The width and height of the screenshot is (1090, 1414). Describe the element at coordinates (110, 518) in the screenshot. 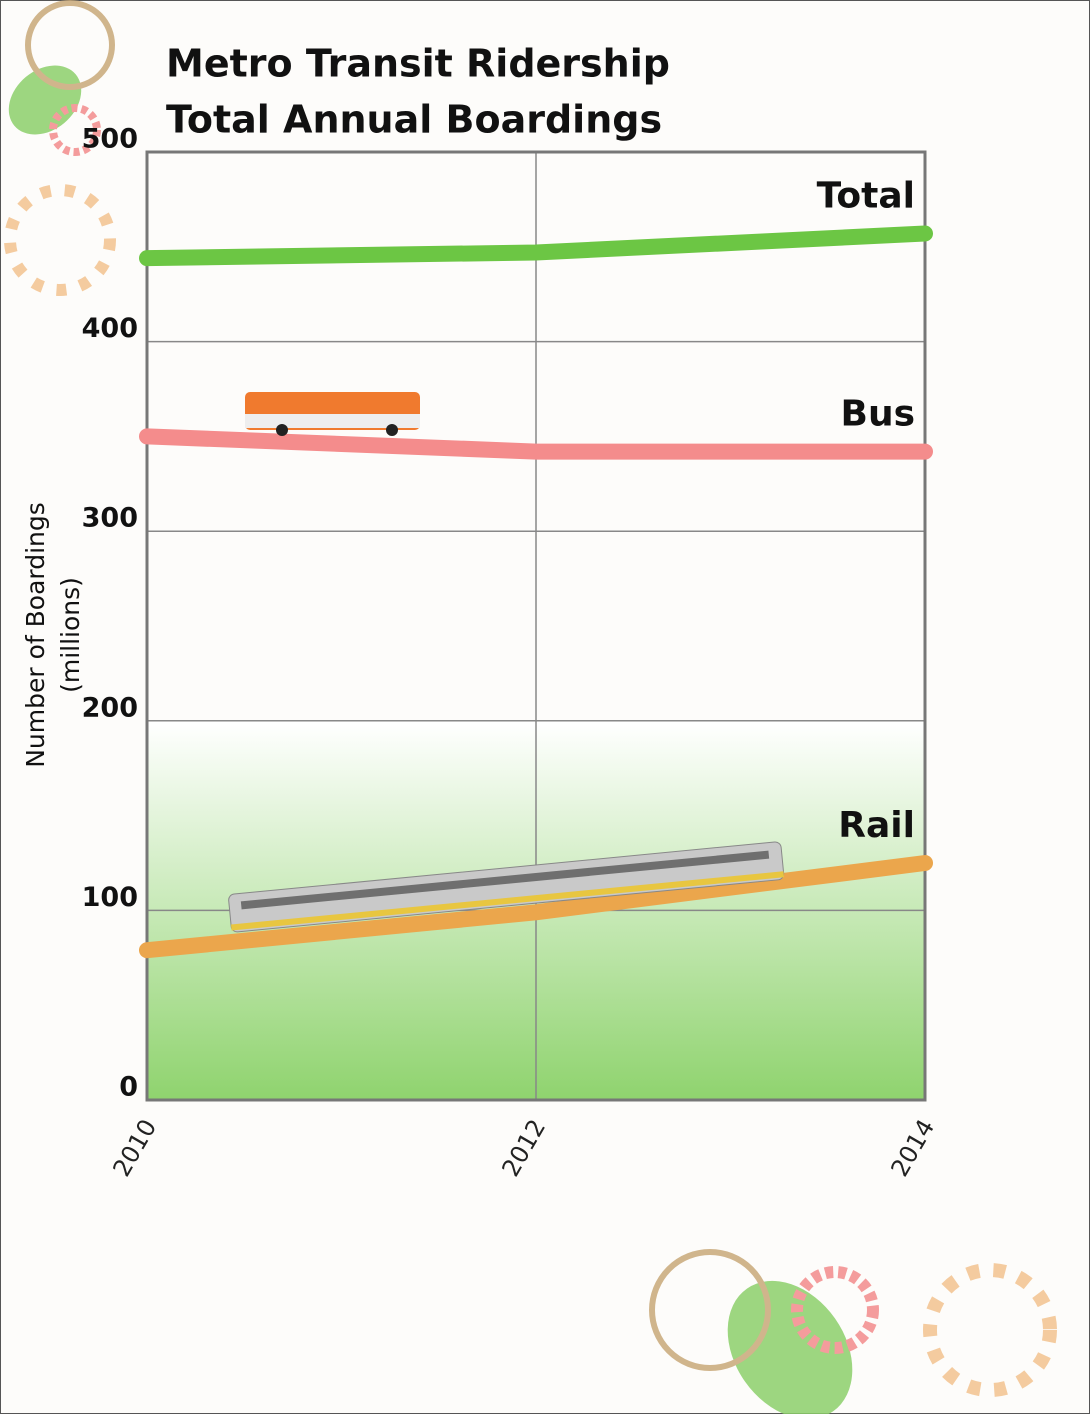

I see `y-tick-label: 300` at that location.